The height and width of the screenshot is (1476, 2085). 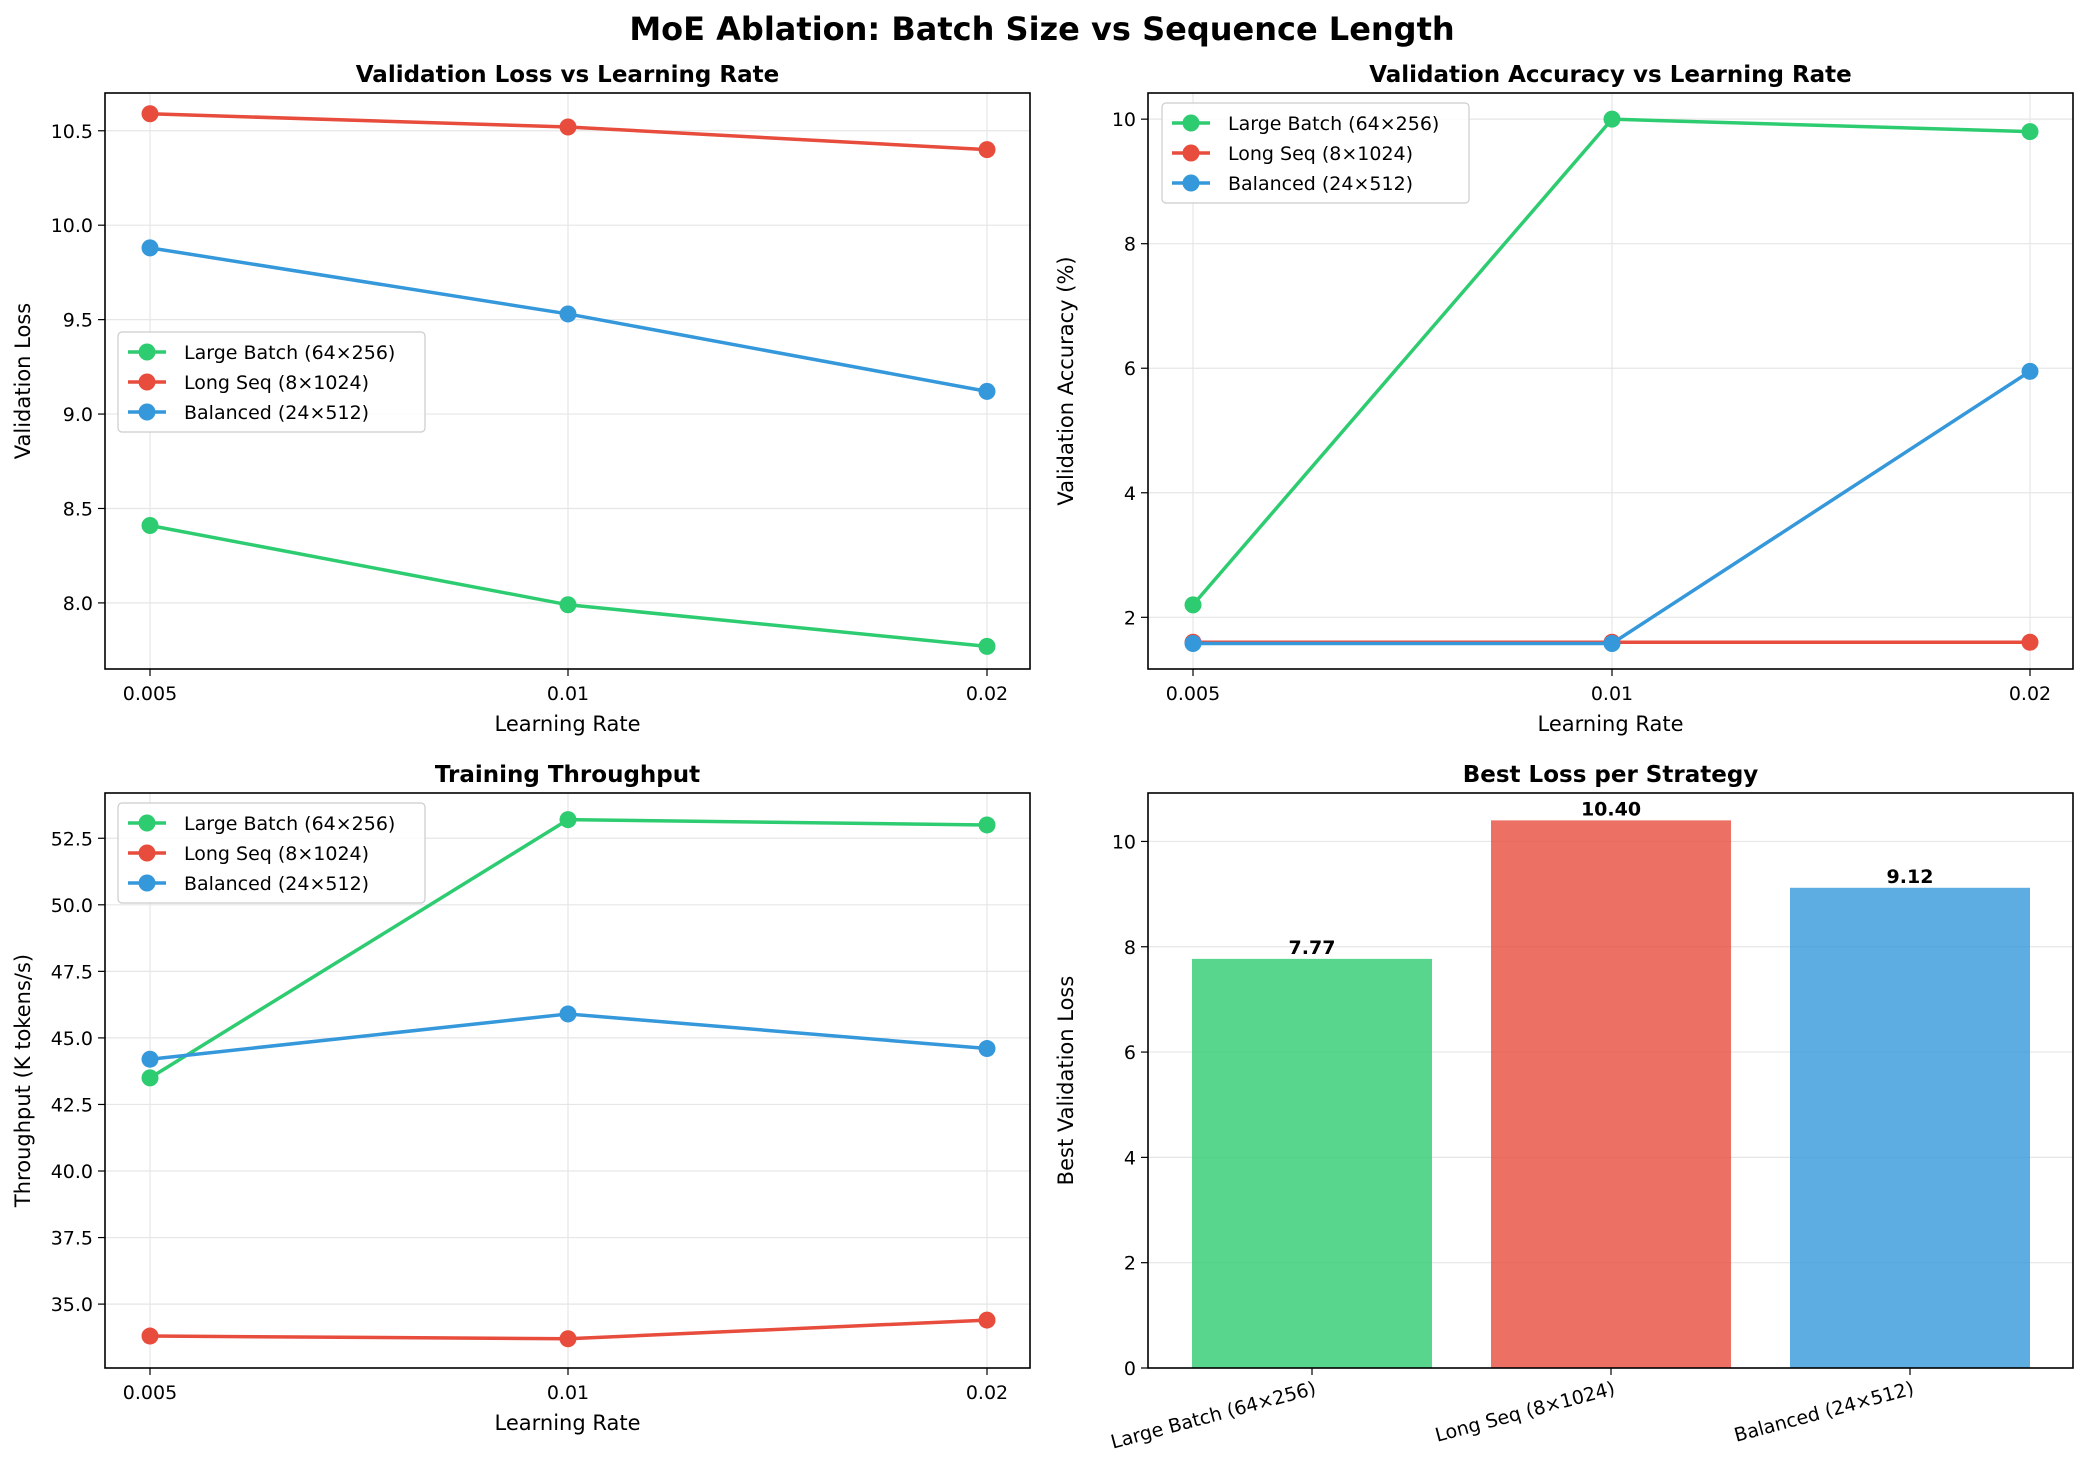 What do you see at coordinates (1910, 877) in the screenshot?
I see `bar-value-label: 9.12` at bounding box center [1910, 877].